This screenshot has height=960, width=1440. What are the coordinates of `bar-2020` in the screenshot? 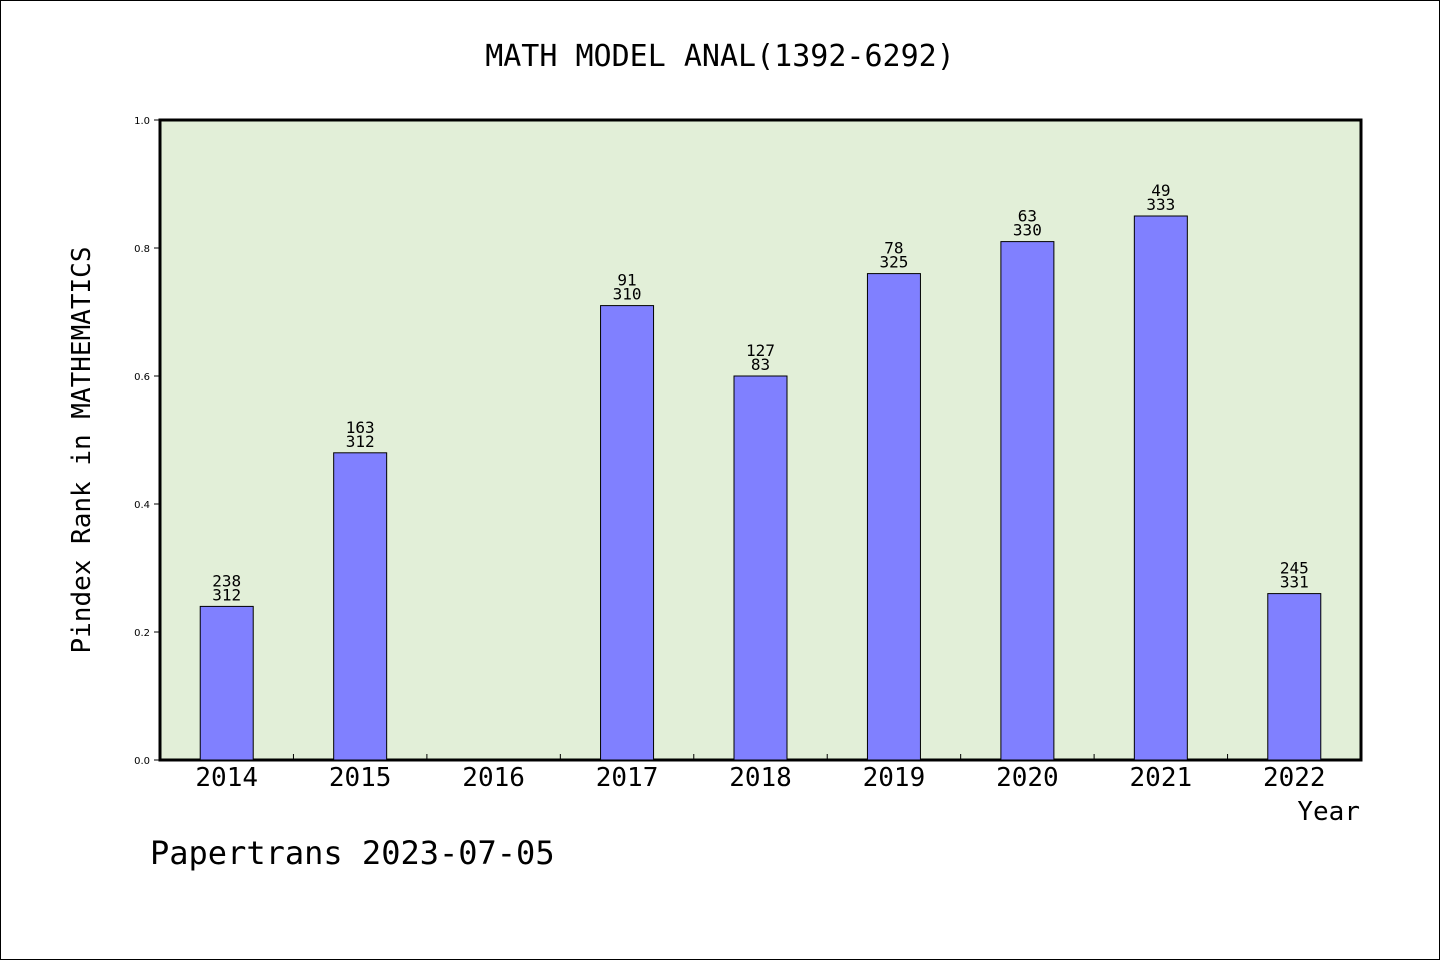 It's located at (1027, 501).